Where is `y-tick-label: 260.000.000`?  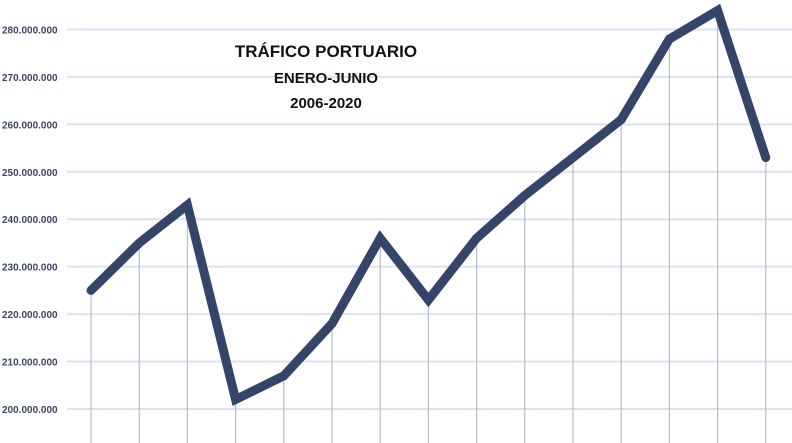 y-tick-label: 260.000.000 is located at coordinates (30, 125).